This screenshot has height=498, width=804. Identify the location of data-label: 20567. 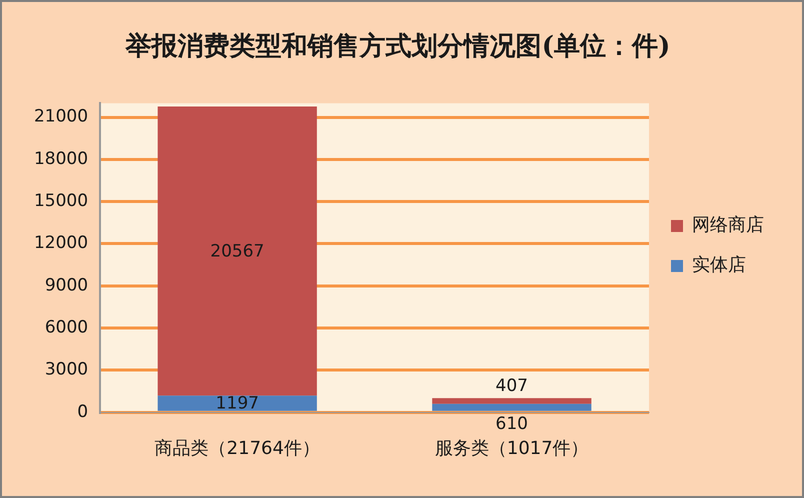
(237, 251).